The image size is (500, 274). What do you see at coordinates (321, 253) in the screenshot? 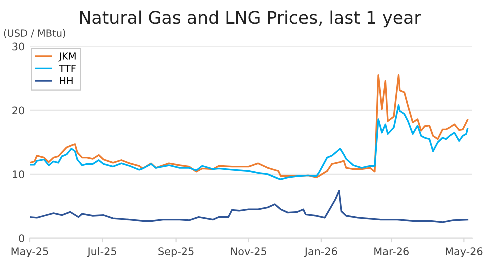
I see `x-tick-label: Jan-26` at bounding box center [321, 253].